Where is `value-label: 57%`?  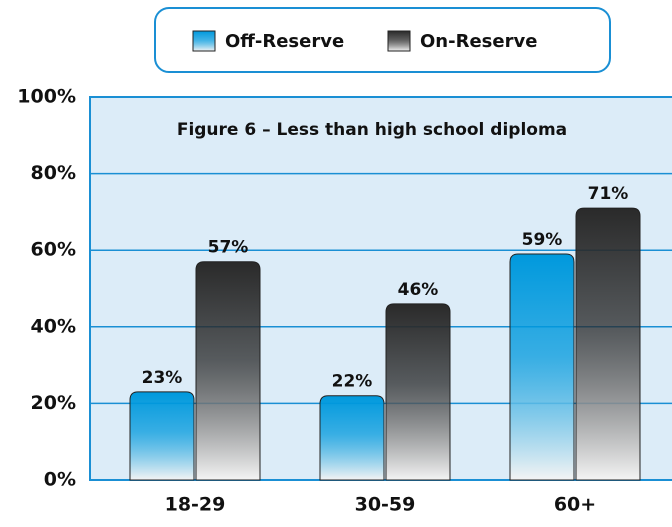 value-label: 57% is located at coordinates (228, 248).